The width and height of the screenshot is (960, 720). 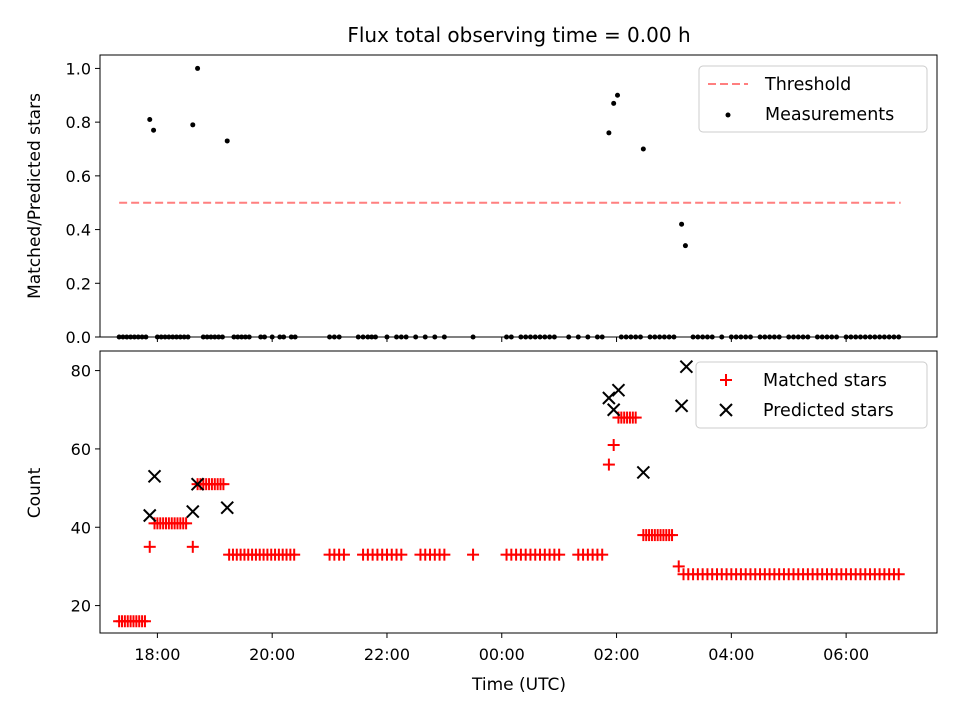 What do you see at coordinates (81, 606) in the screenshot?
I see `count-y-tick-label: 20` at bounding box center [81, 606].